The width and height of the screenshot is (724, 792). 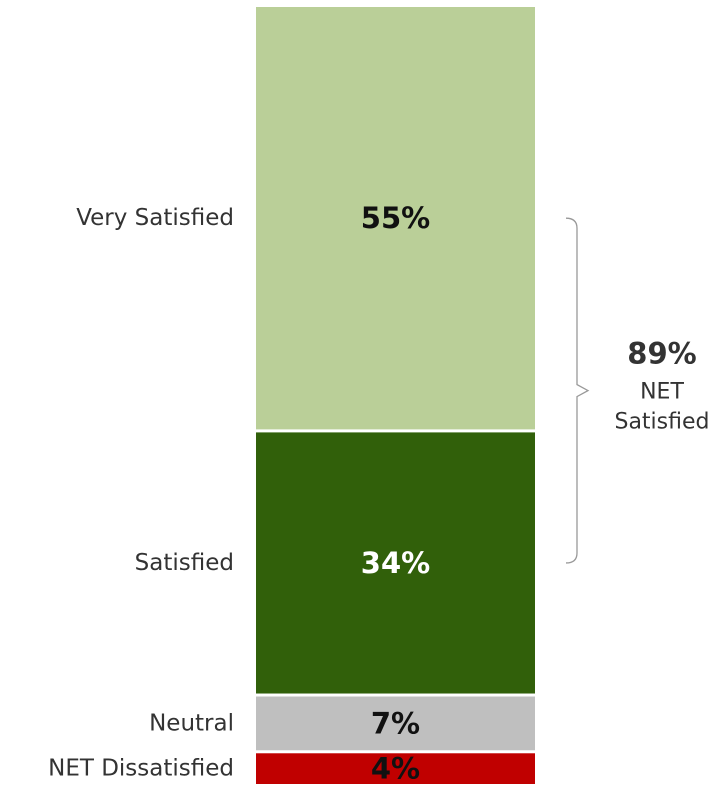 What do you see at coordinates (191, 723) in the screenshot?
I see `category-label-neutral: Neutral` at bounding box center [191, 723].